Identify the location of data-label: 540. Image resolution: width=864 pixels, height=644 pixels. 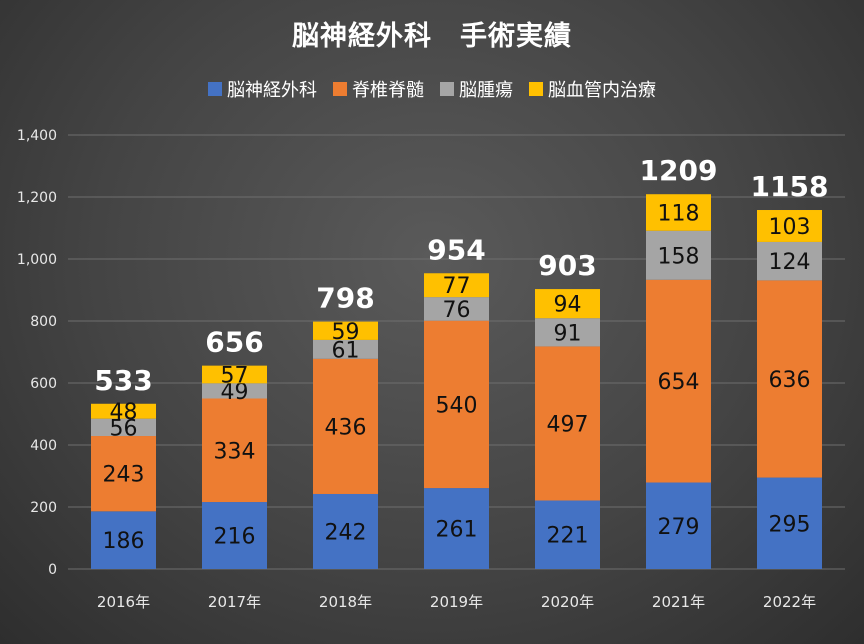
(457, 405).